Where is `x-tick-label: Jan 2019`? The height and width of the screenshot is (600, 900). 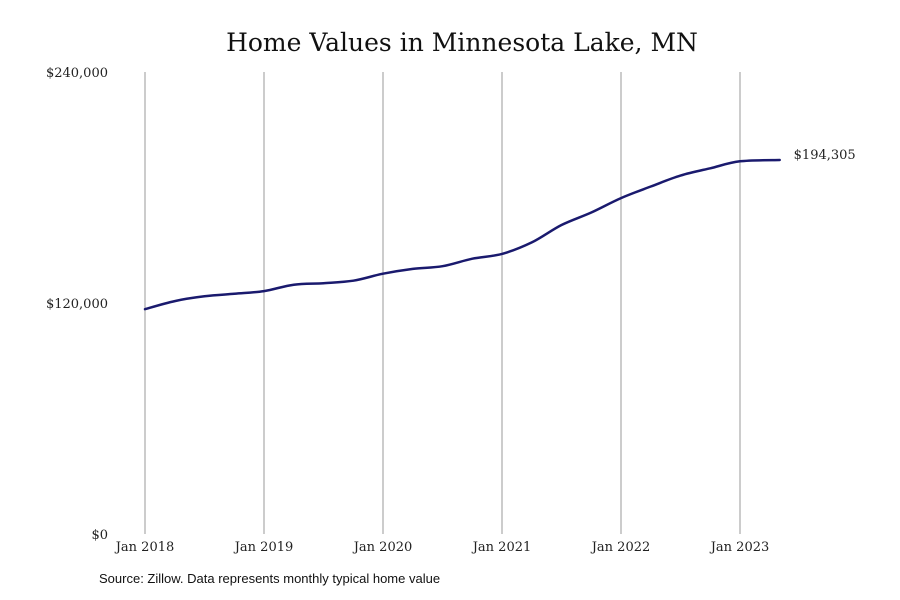
x-tick-label: Jan 2019 is located at coordinates (263, 547).